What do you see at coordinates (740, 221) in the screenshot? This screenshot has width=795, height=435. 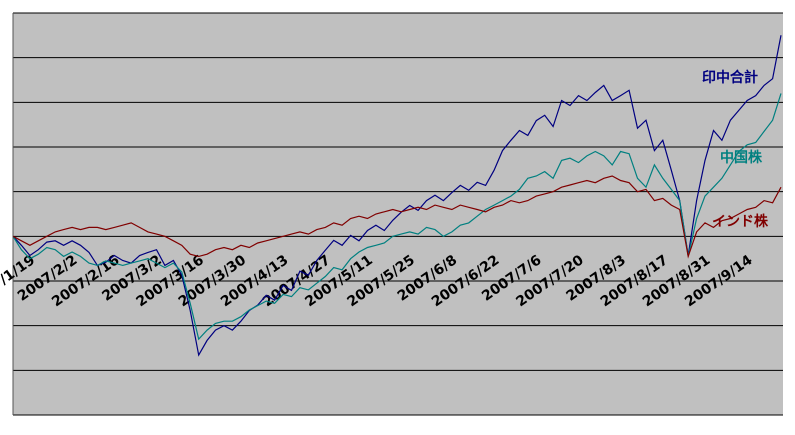 I see `series-label: インド株` at bounding box center [740, 221].